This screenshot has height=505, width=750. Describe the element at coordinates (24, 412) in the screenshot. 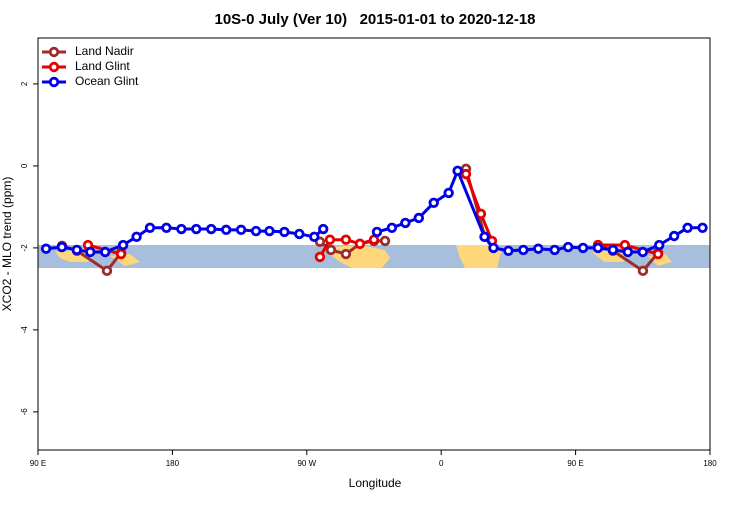

I see `y-tick-label: -6` at that location.